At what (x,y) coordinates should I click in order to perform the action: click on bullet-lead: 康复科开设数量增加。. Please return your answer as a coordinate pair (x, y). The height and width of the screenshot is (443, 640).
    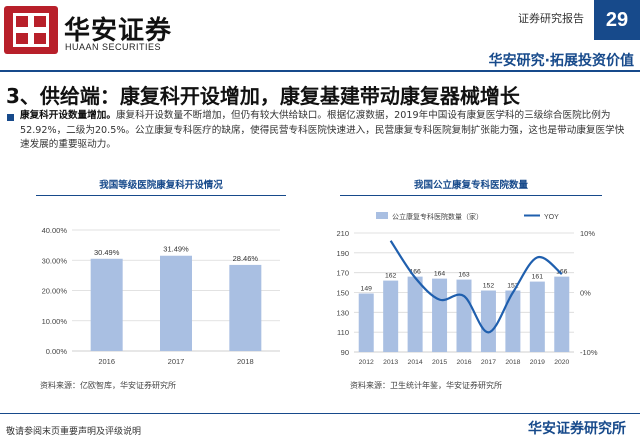
    Looking at the image, I should click on (68, 115).